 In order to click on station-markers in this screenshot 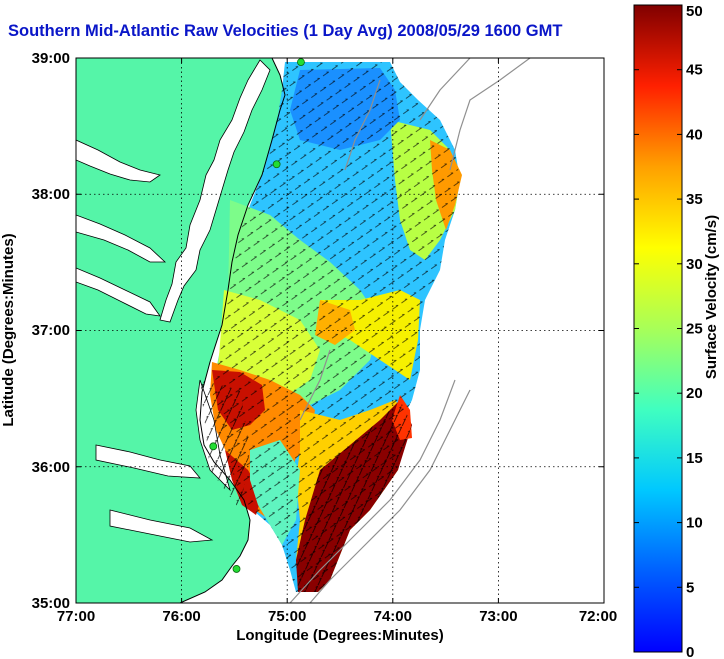, I will do `click(257, 315)`.